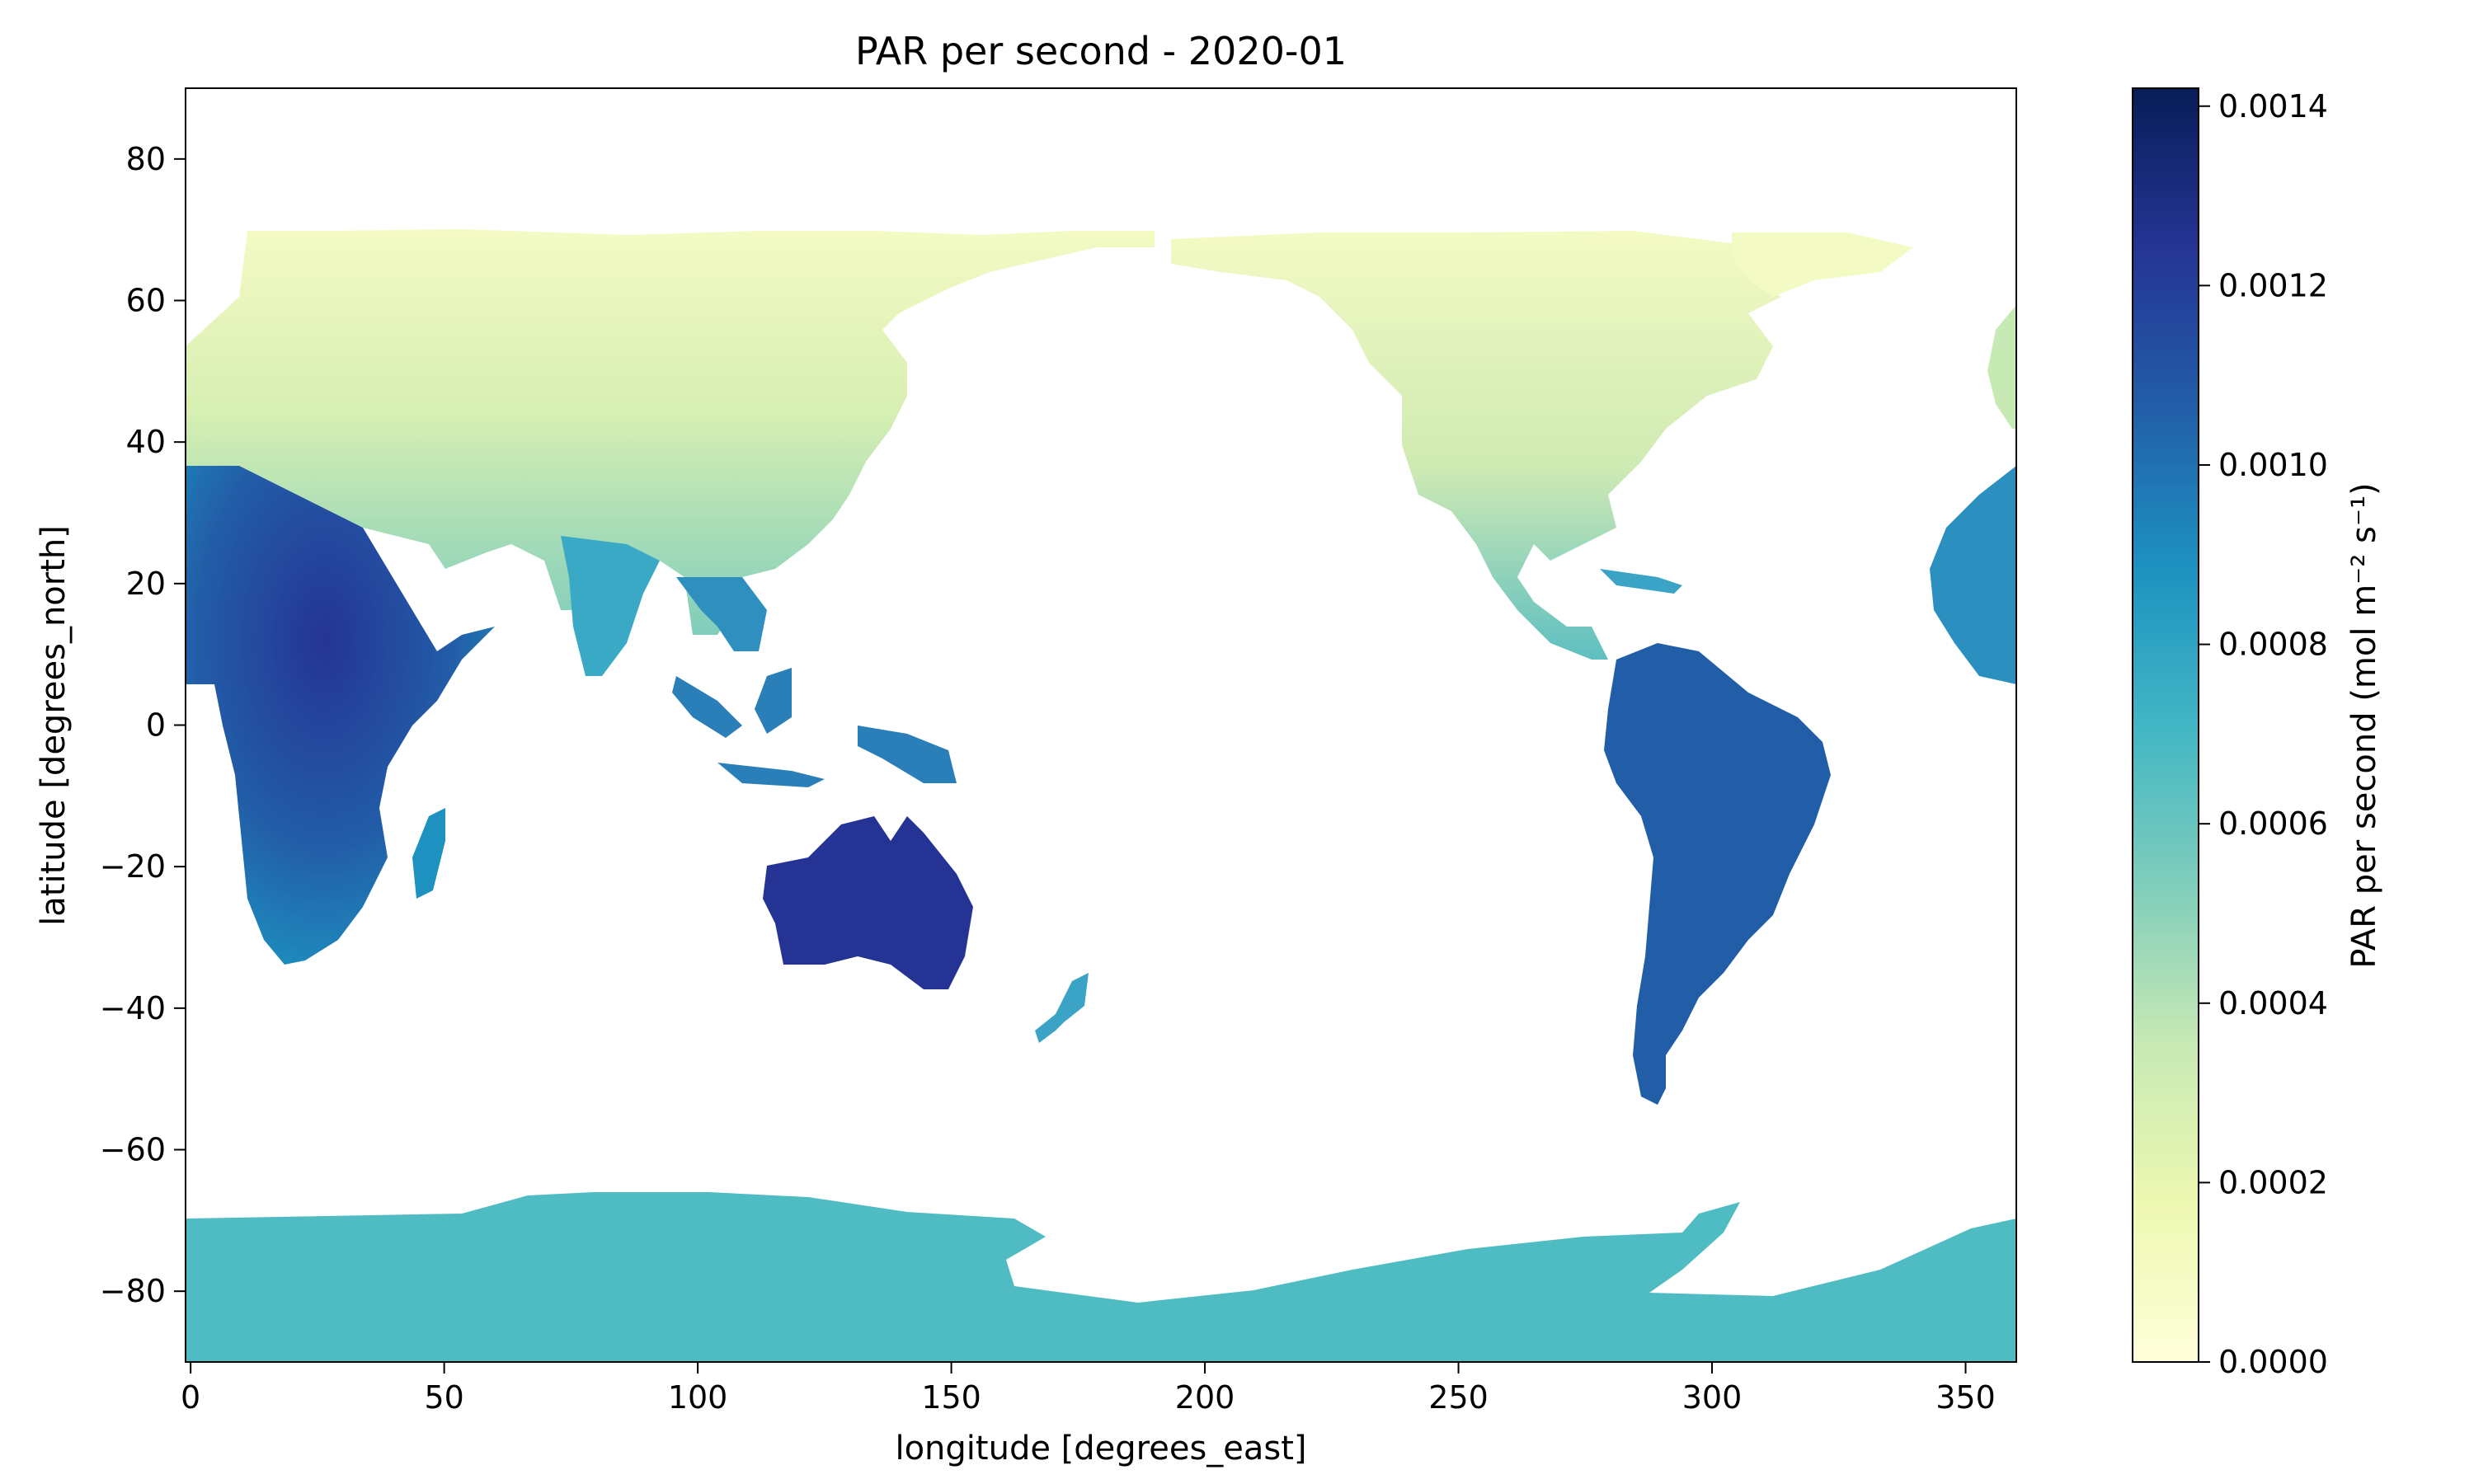 Image resolution: width=2474 pixels, height=1484 pixels. What do you see at coordinates (2273, 1003) in the screenshot?
I see `colorbar-tick-label: 0.0004` at bounding box center [2273, 1003].